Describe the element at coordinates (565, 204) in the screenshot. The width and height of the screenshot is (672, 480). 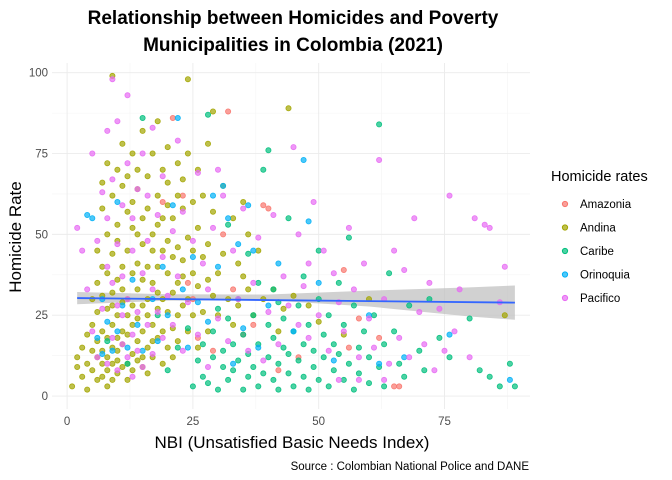
I see `legend-key-amazonia` at that location.